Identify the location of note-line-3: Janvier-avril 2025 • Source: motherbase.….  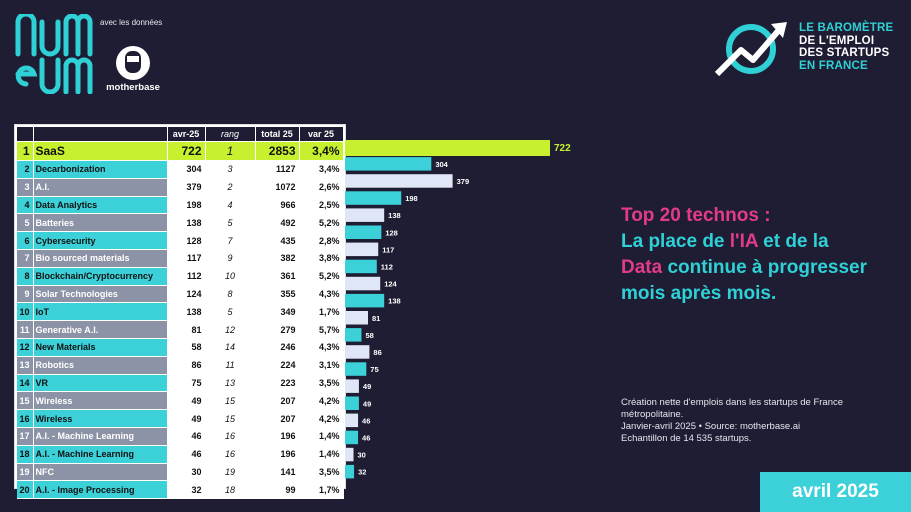
(711, 426).